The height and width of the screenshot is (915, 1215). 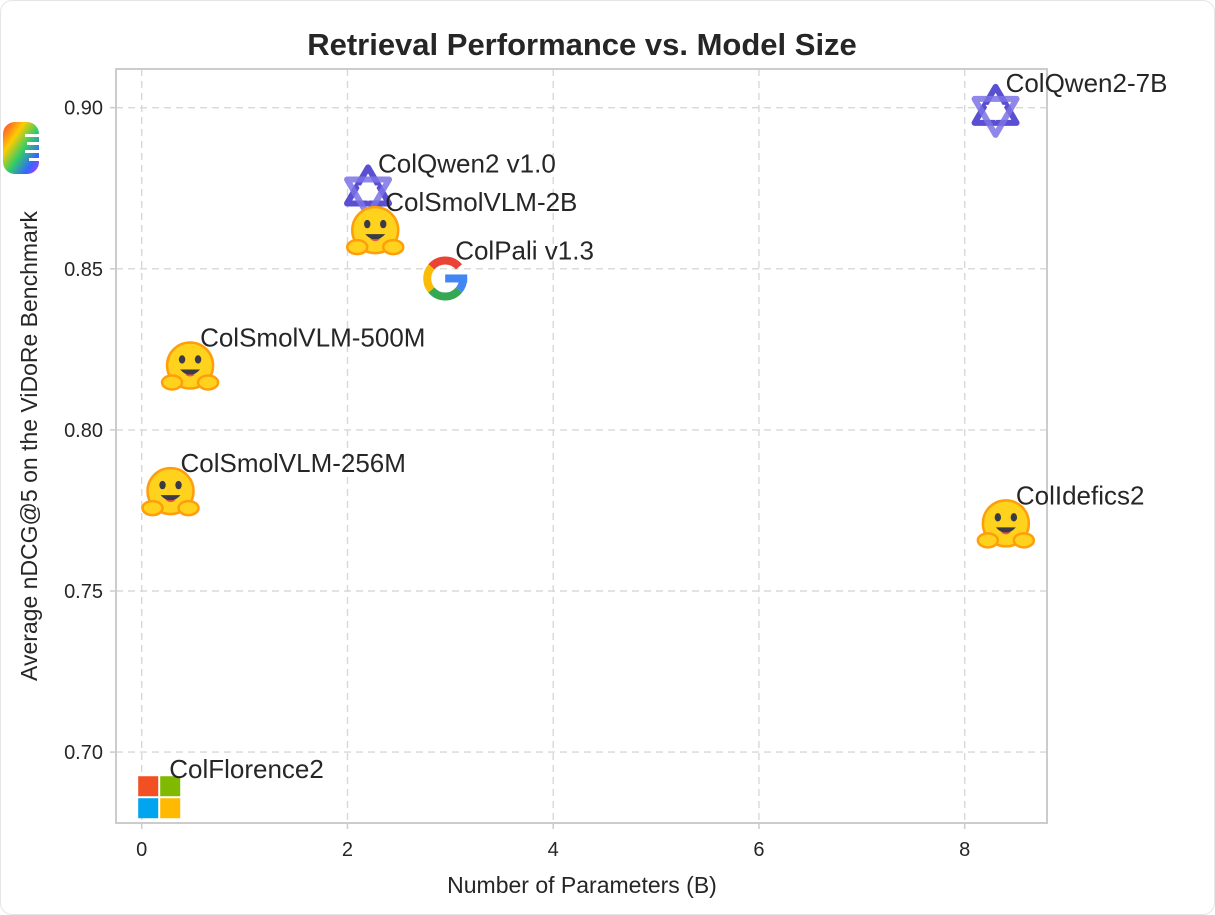 I want to click on point-label: ColSmolVLM-2B, so click(x=481, y=202).